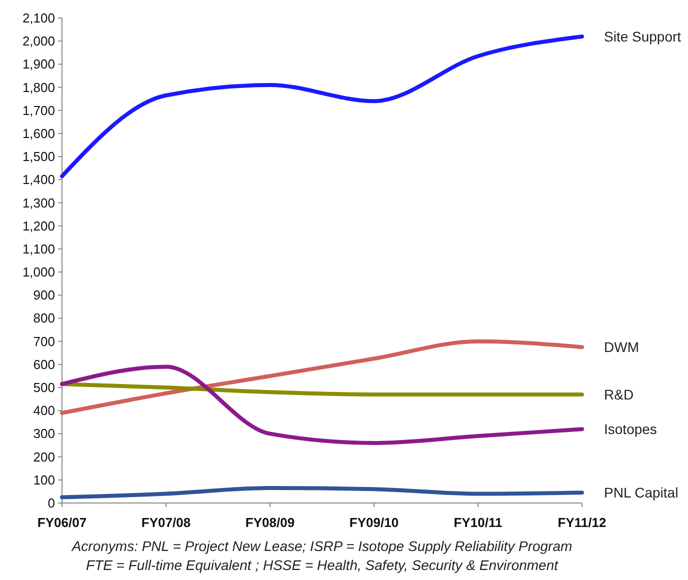 Image resolution: width=688 pixels, height=580 pixels. What do you see at coordinates (38, 248) in the screenshot?
I see `y-tick-label: 1,100` at bounding box center [38, 248].